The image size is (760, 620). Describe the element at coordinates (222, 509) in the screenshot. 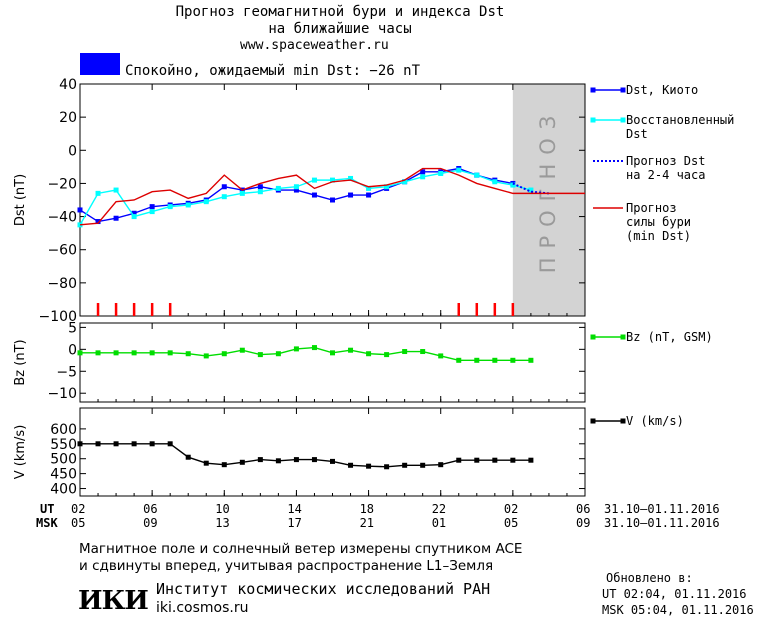

I see `ut-tick-label: 10` at that location.